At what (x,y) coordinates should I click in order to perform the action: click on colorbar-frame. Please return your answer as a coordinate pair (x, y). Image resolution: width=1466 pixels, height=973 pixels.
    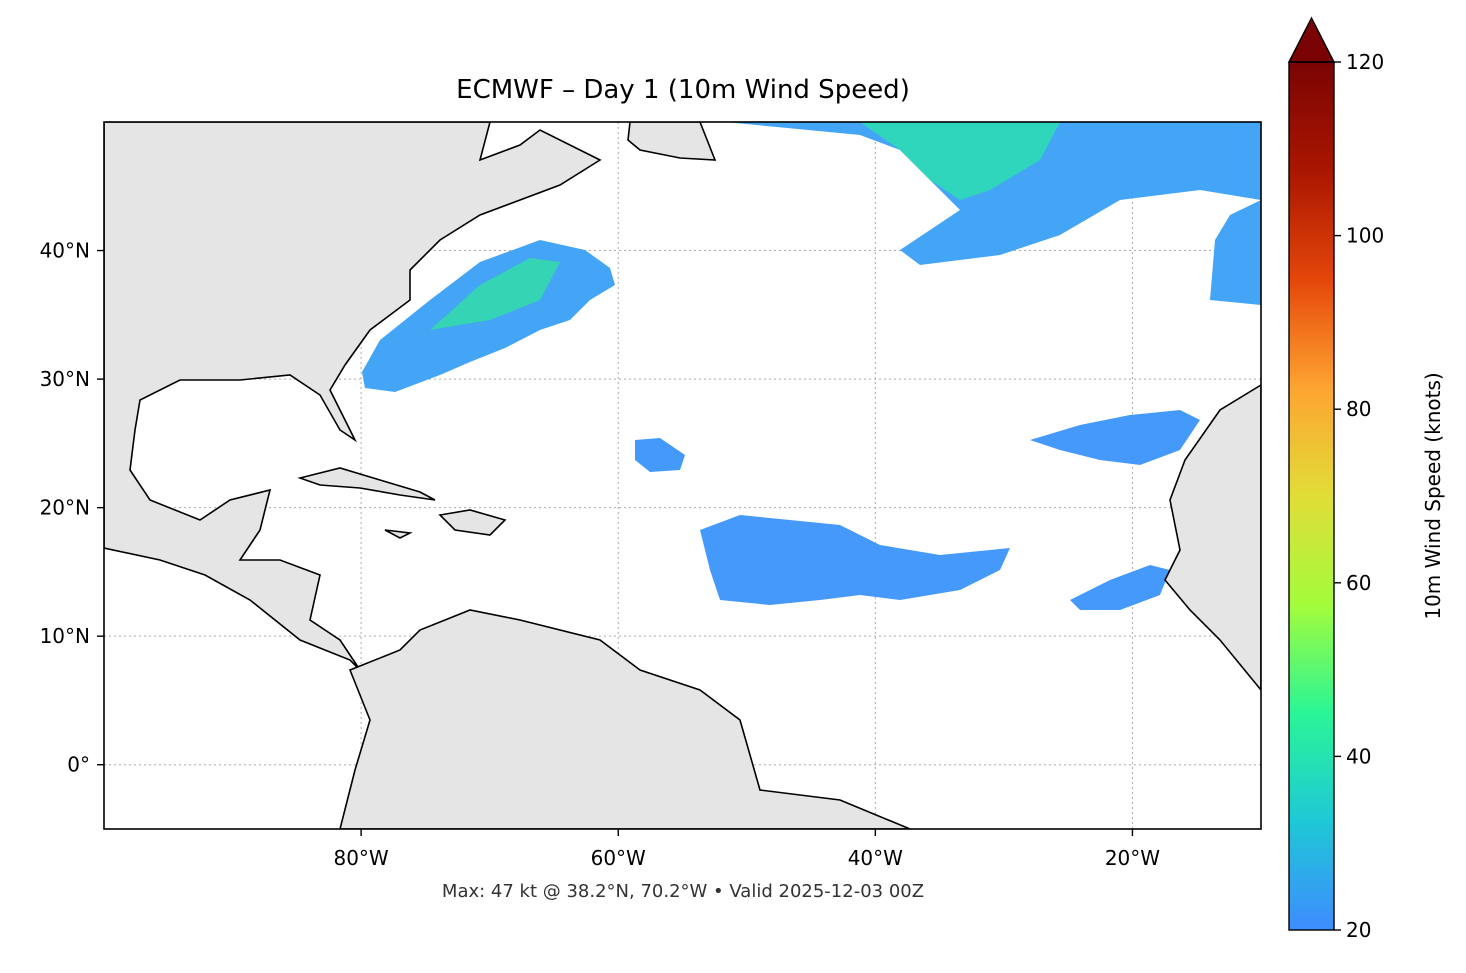
    Looking at the image, I should click on (1311, 496).